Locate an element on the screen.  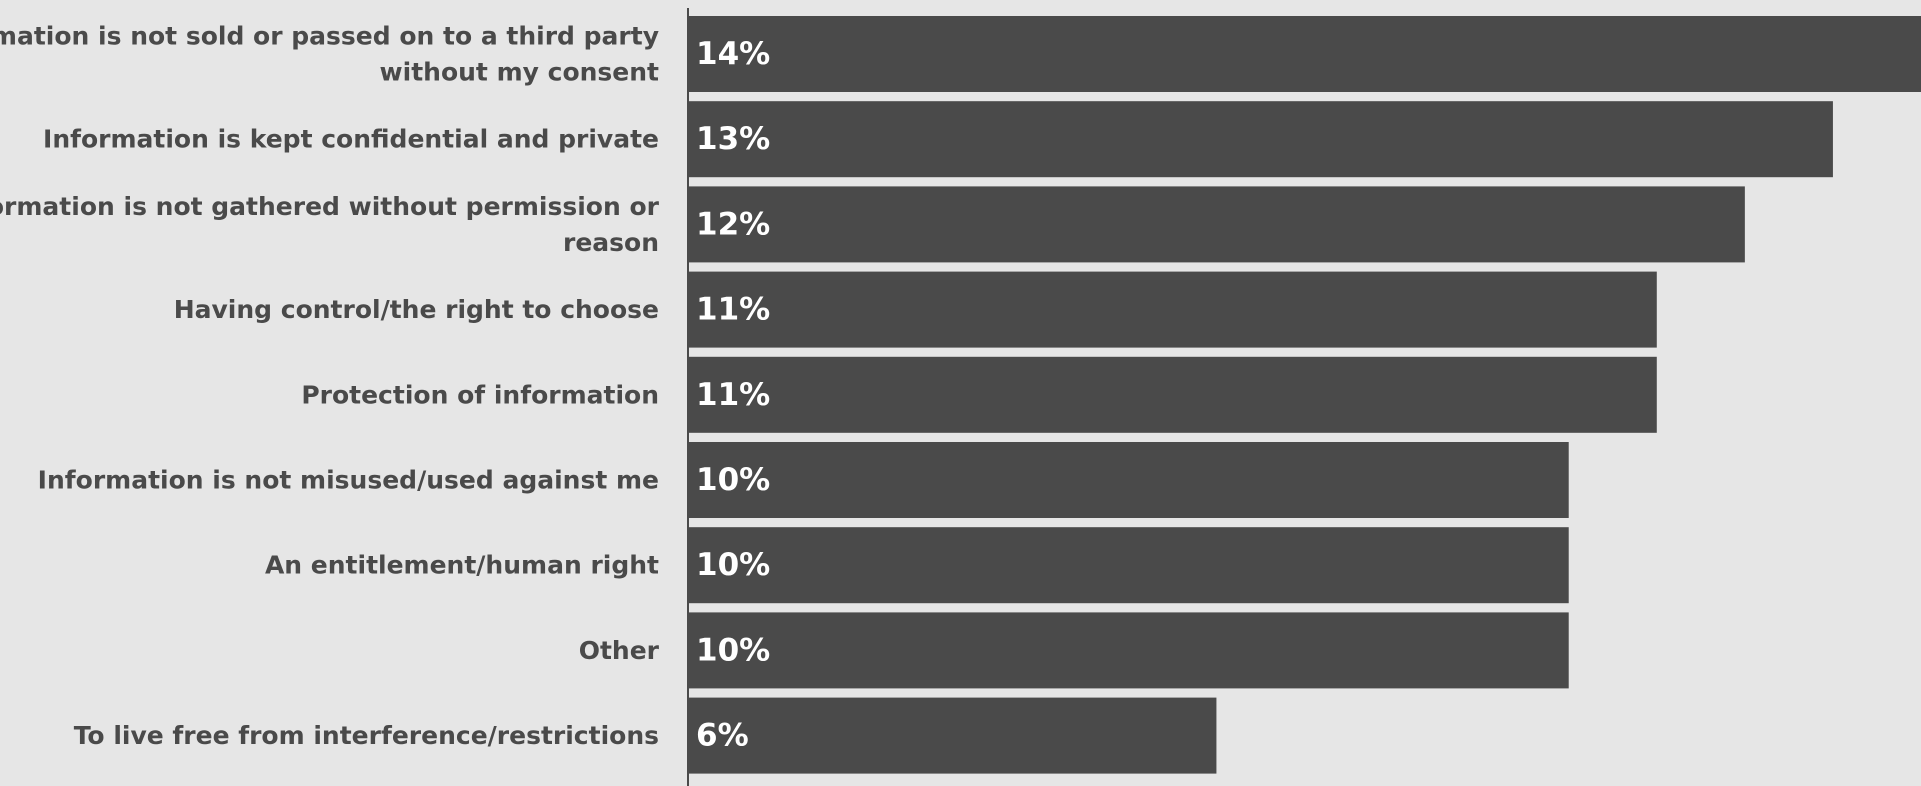
value-label-4: 11% is located at coordinates (733, 310).